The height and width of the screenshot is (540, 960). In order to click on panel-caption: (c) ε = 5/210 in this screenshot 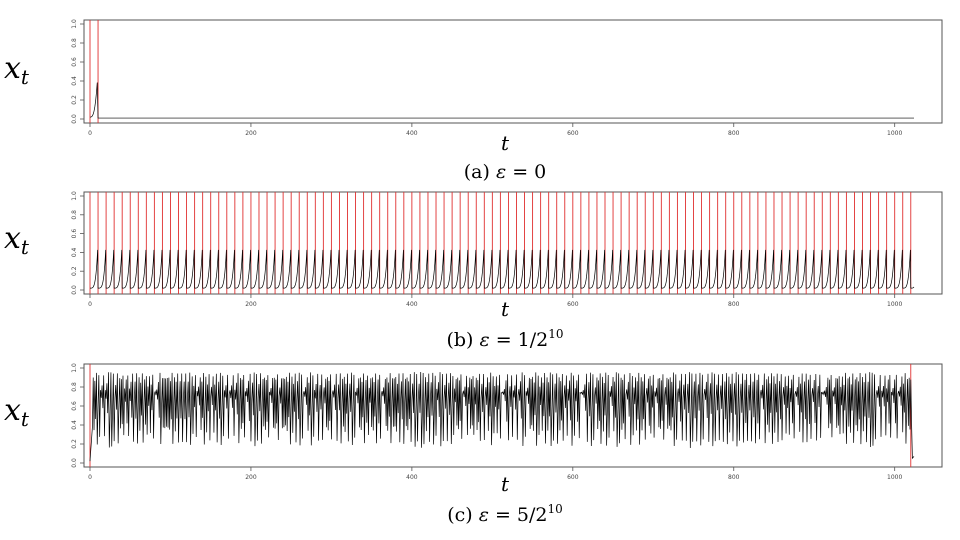, I will do `click(505, 514)`.